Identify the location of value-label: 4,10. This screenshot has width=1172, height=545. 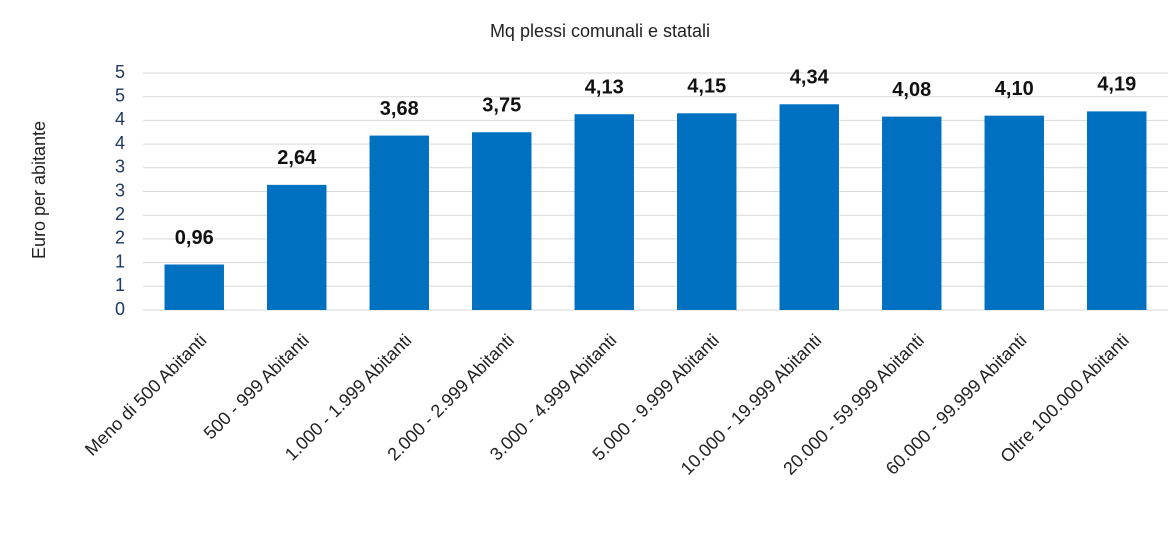
(1014, 89).